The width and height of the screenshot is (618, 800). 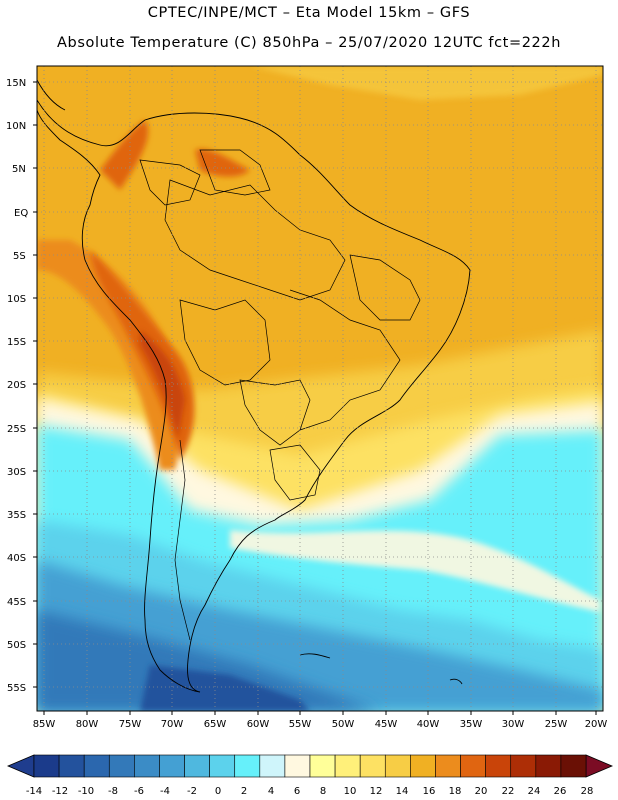 What do you see at coordinates (556, 724) in the screenshot?
I see `lon-label: 25W` at bounding box center [556, 724].